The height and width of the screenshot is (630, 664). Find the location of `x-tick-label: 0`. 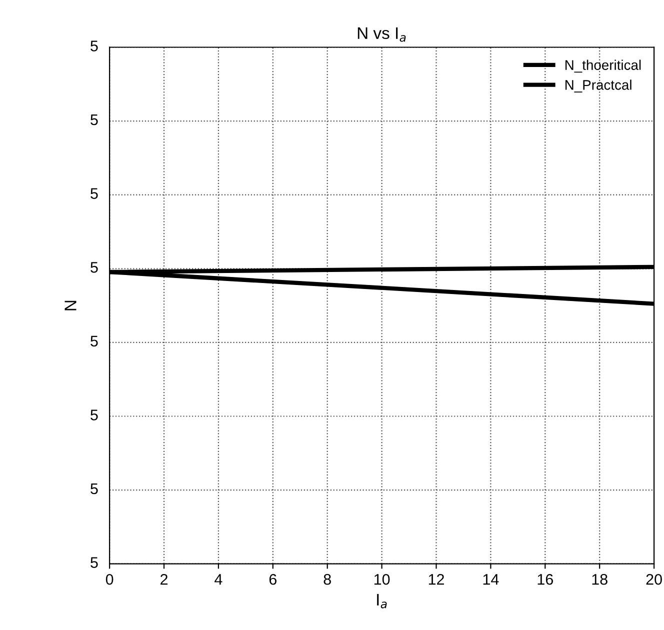

x-tick-label: 0 is located at coordinates (110, 579).